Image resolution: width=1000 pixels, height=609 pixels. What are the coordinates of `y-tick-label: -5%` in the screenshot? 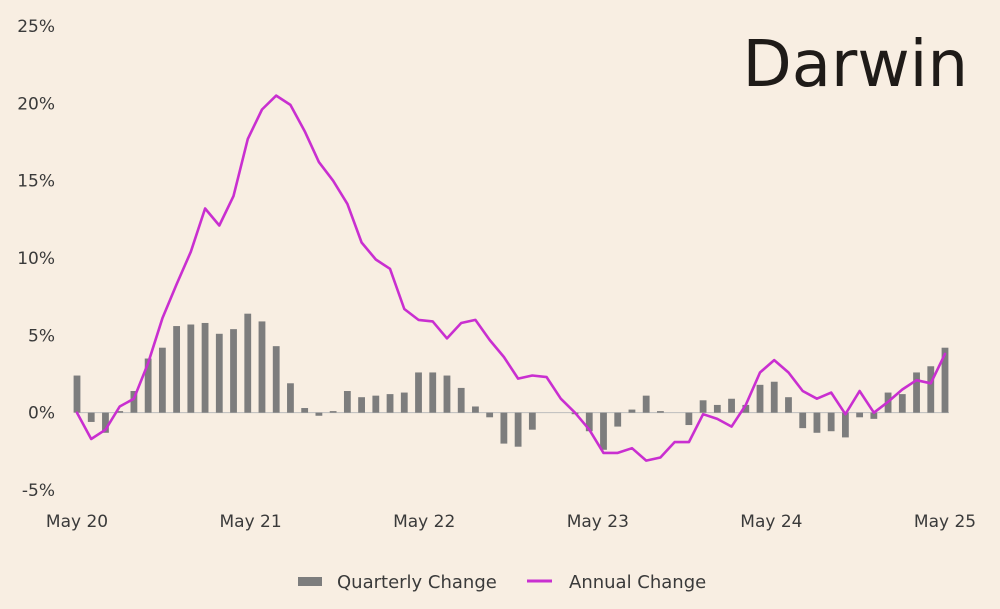 It's located at (38, 491).